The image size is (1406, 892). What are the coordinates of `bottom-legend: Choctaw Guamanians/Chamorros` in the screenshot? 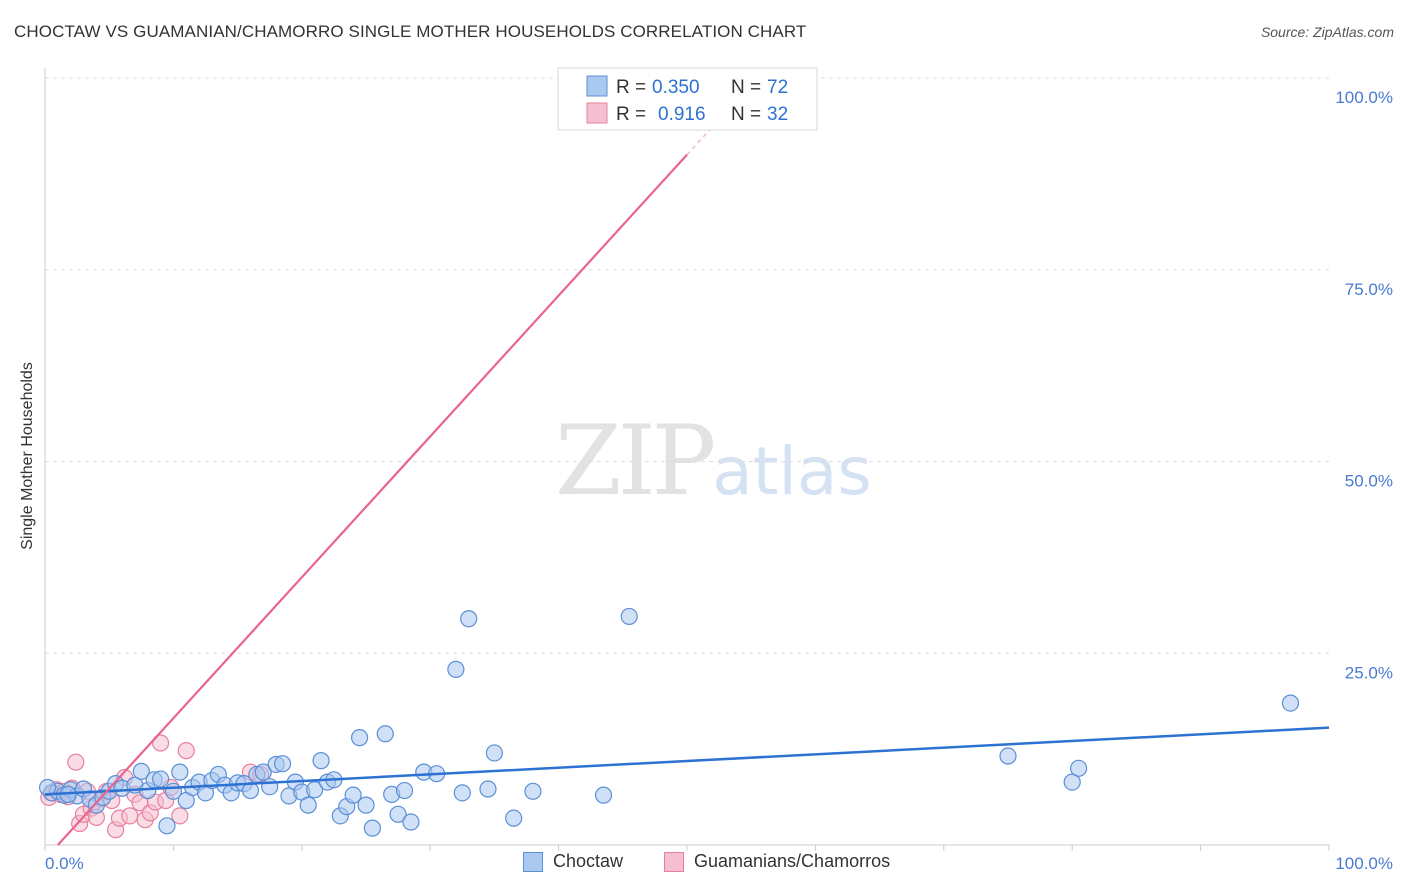 It's located at (703, 865).